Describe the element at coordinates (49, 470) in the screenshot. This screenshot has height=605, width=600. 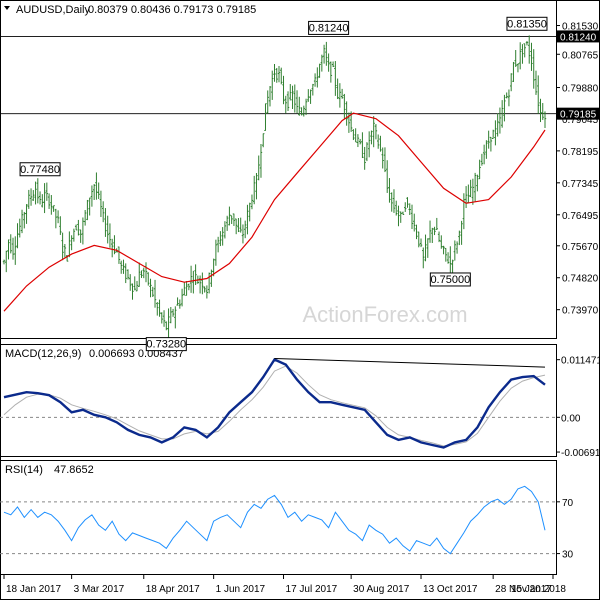
I see `rsi-header: RSI(14) 47.8652` at that location.